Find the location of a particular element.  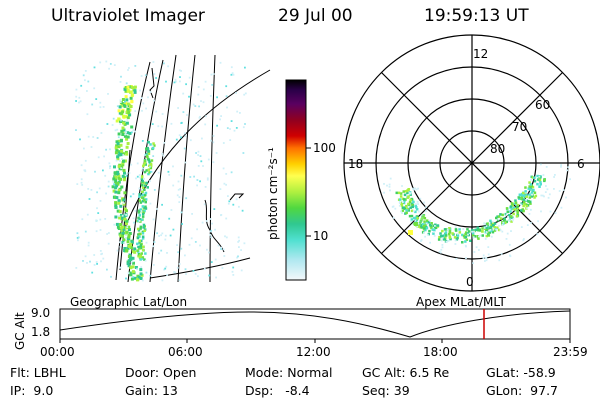

info-gain-label: Gain: is located at coordinates (141, 390).